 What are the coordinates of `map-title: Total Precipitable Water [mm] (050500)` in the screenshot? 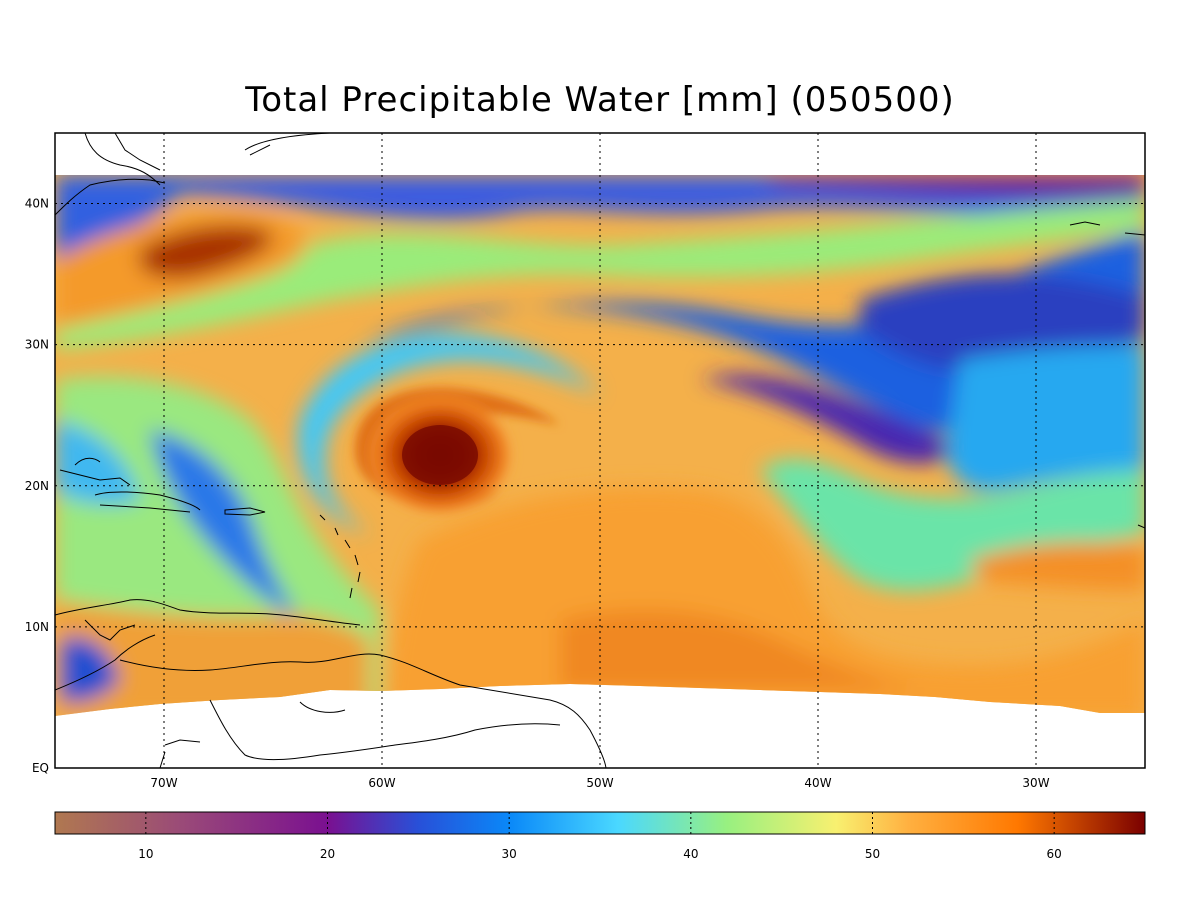 It's located at (600, 100).